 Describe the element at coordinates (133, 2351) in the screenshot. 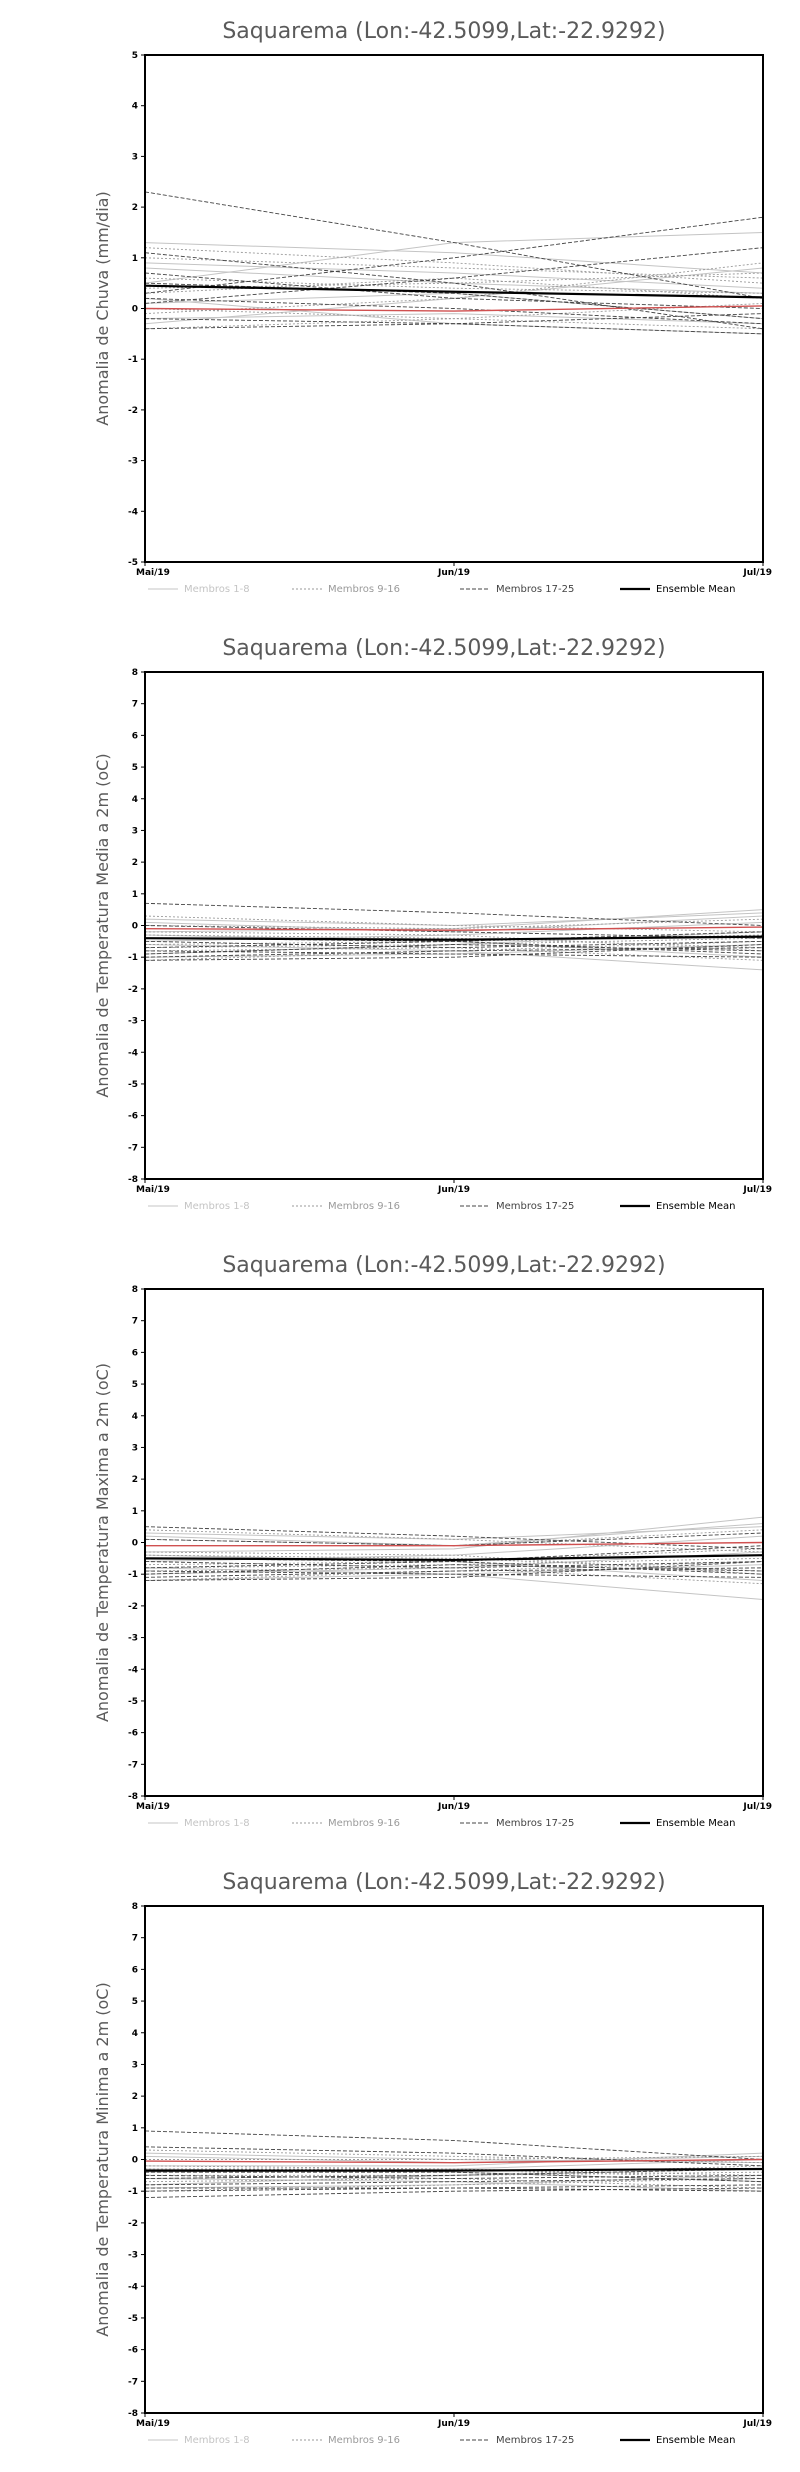

I see `y-tick-label: -6` at that location.